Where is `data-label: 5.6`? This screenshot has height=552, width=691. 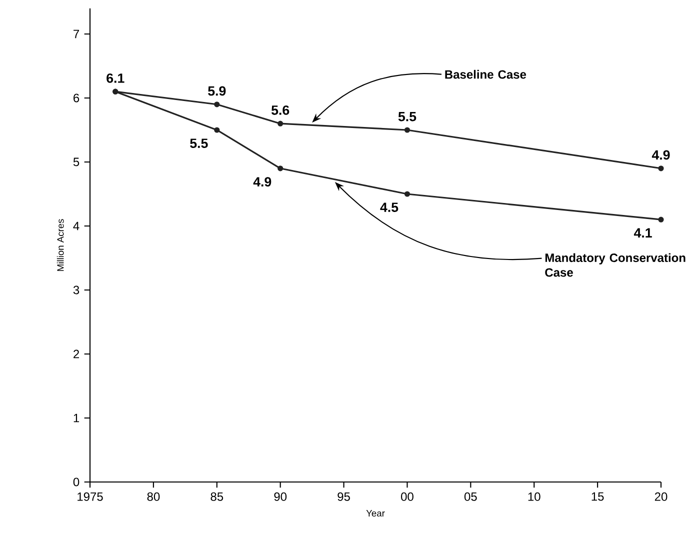 data-label: 5.6 is located at coordinates (280, 110).